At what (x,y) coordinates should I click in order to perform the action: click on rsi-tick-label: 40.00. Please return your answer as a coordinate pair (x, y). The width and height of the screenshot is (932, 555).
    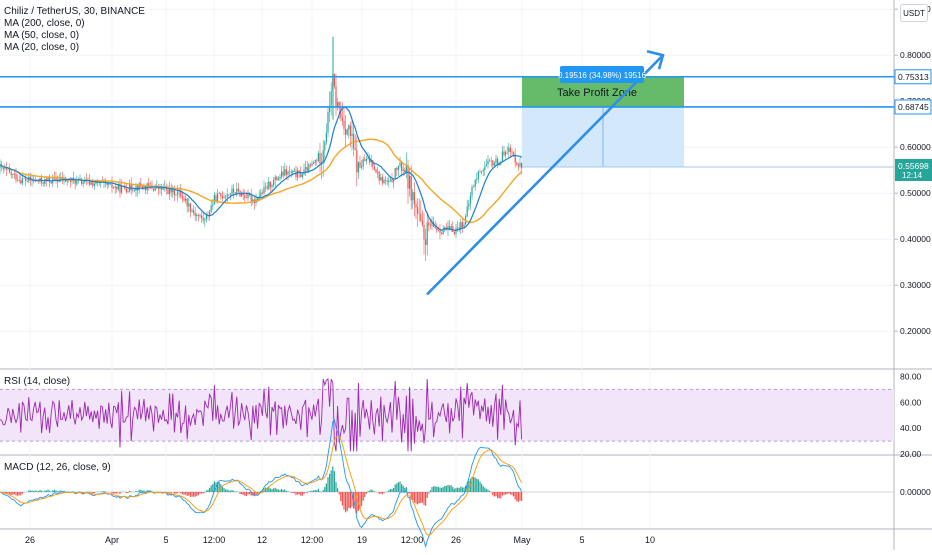
    Looking at the image, I should click on (911, 428).